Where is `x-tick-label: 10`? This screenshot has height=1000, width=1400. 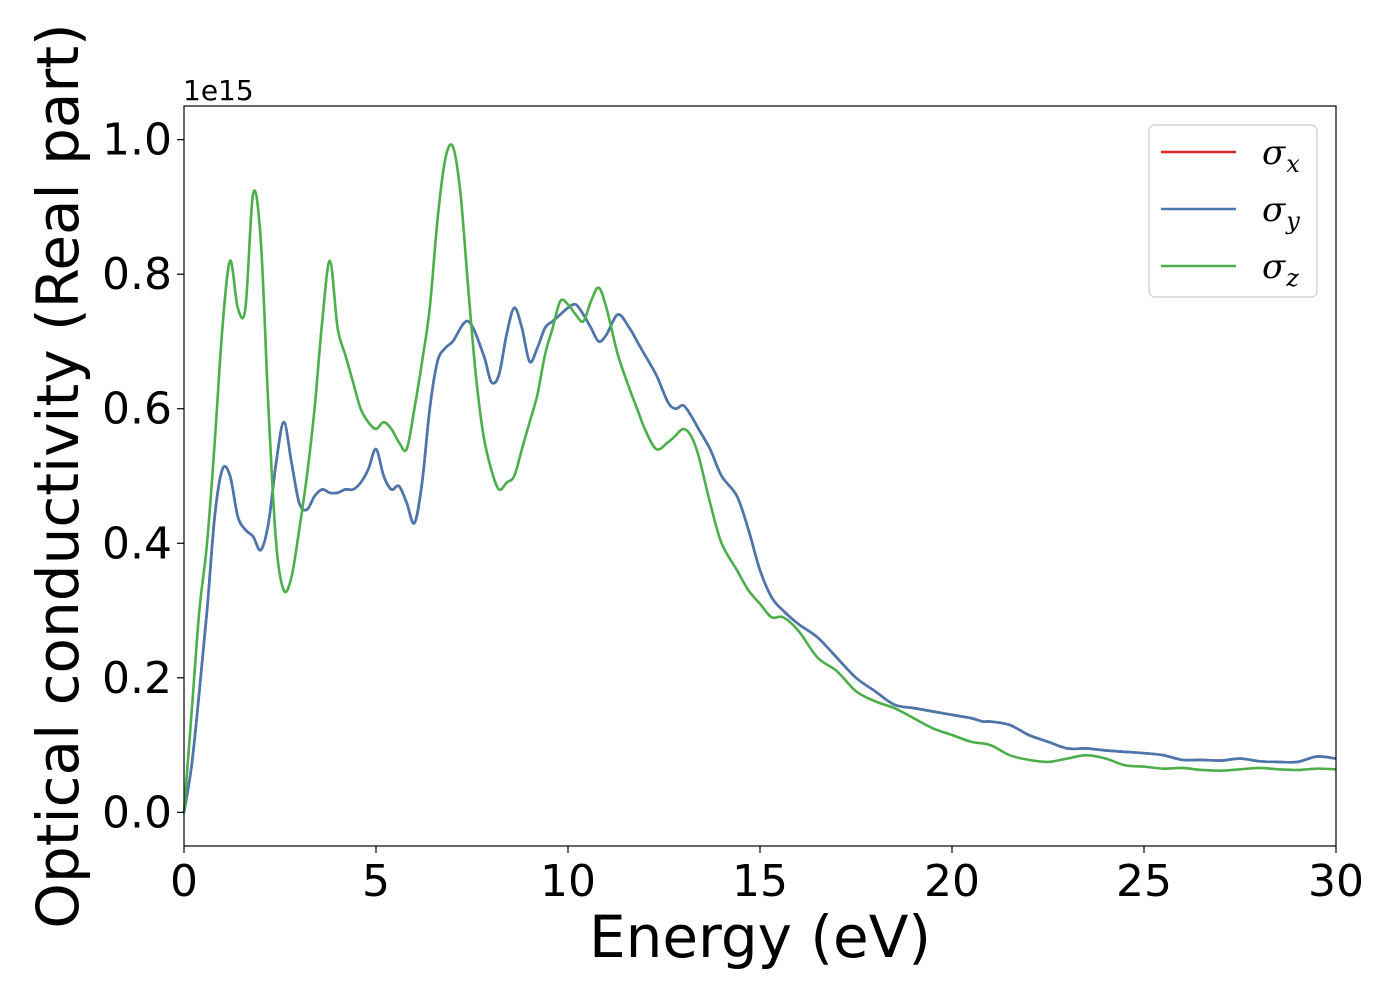 x-tick-label: 10 is located at coordinates (568, 881).